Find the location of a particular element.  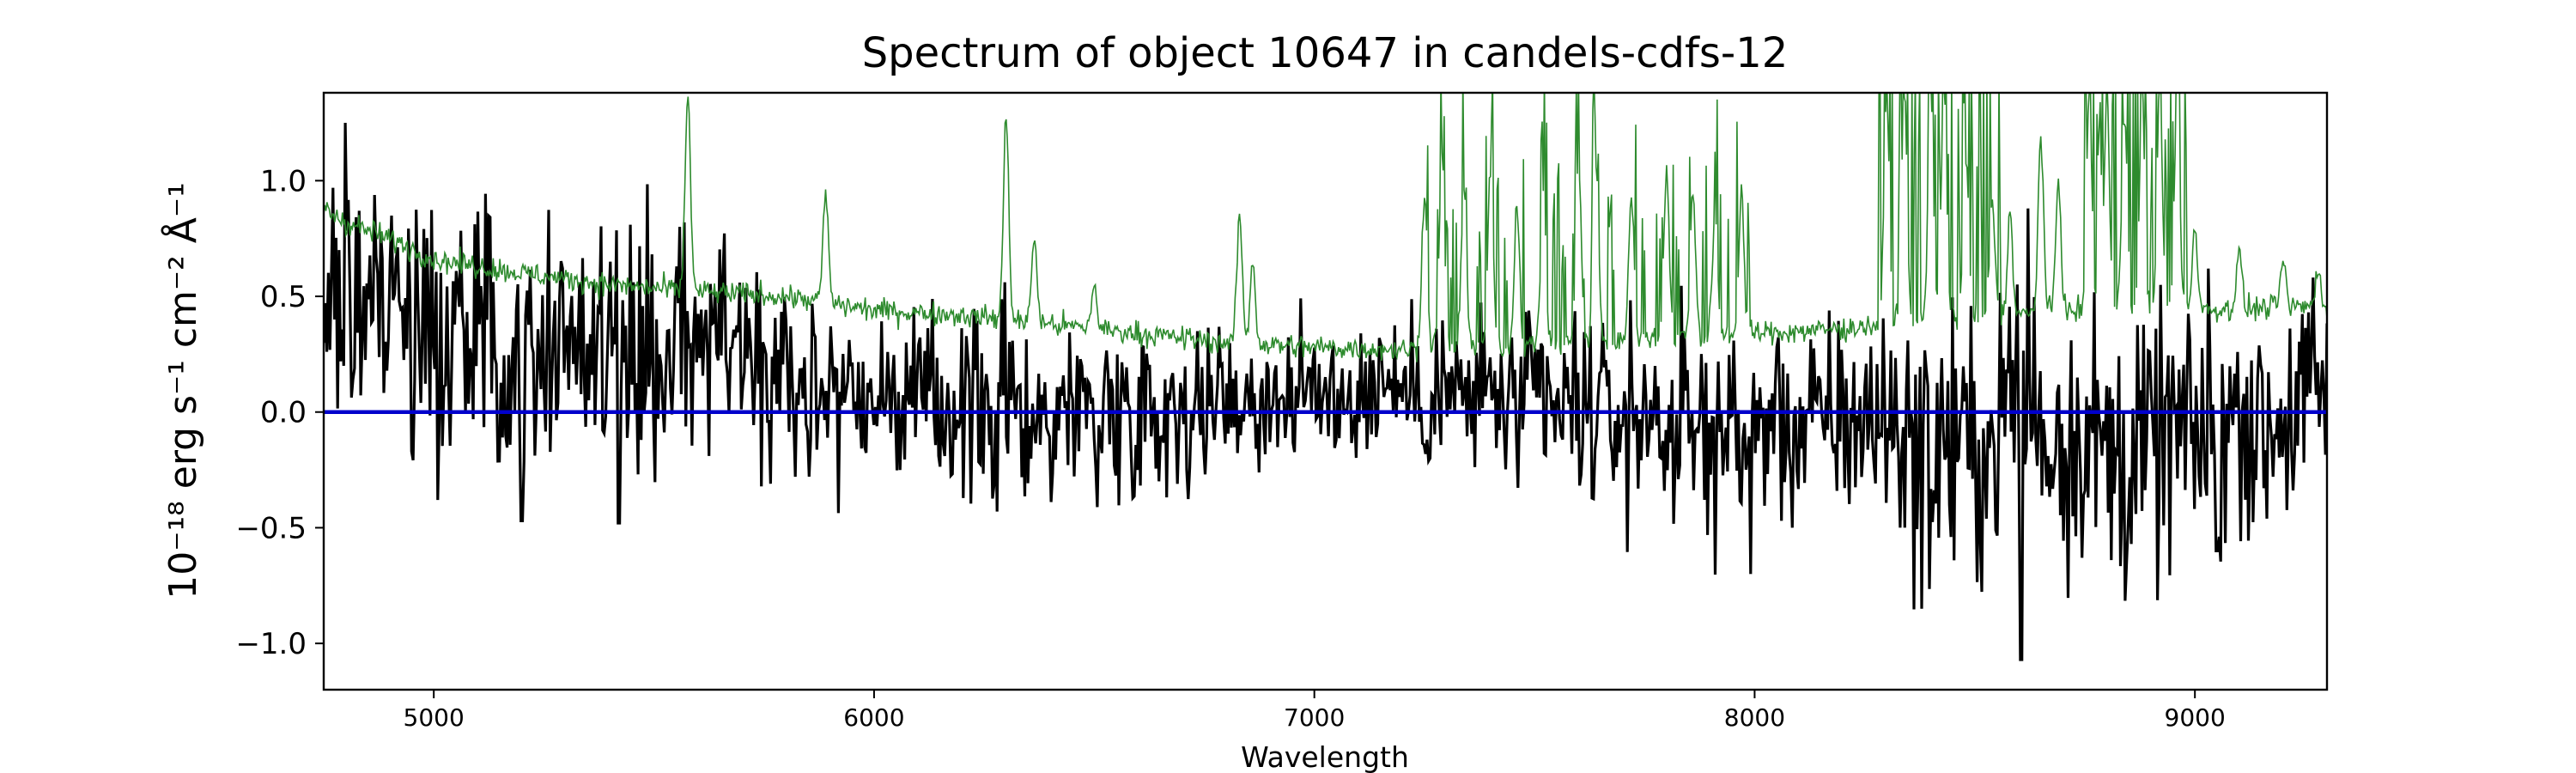

y-tick-label: −1.0 is located at coordinates (271, 644).